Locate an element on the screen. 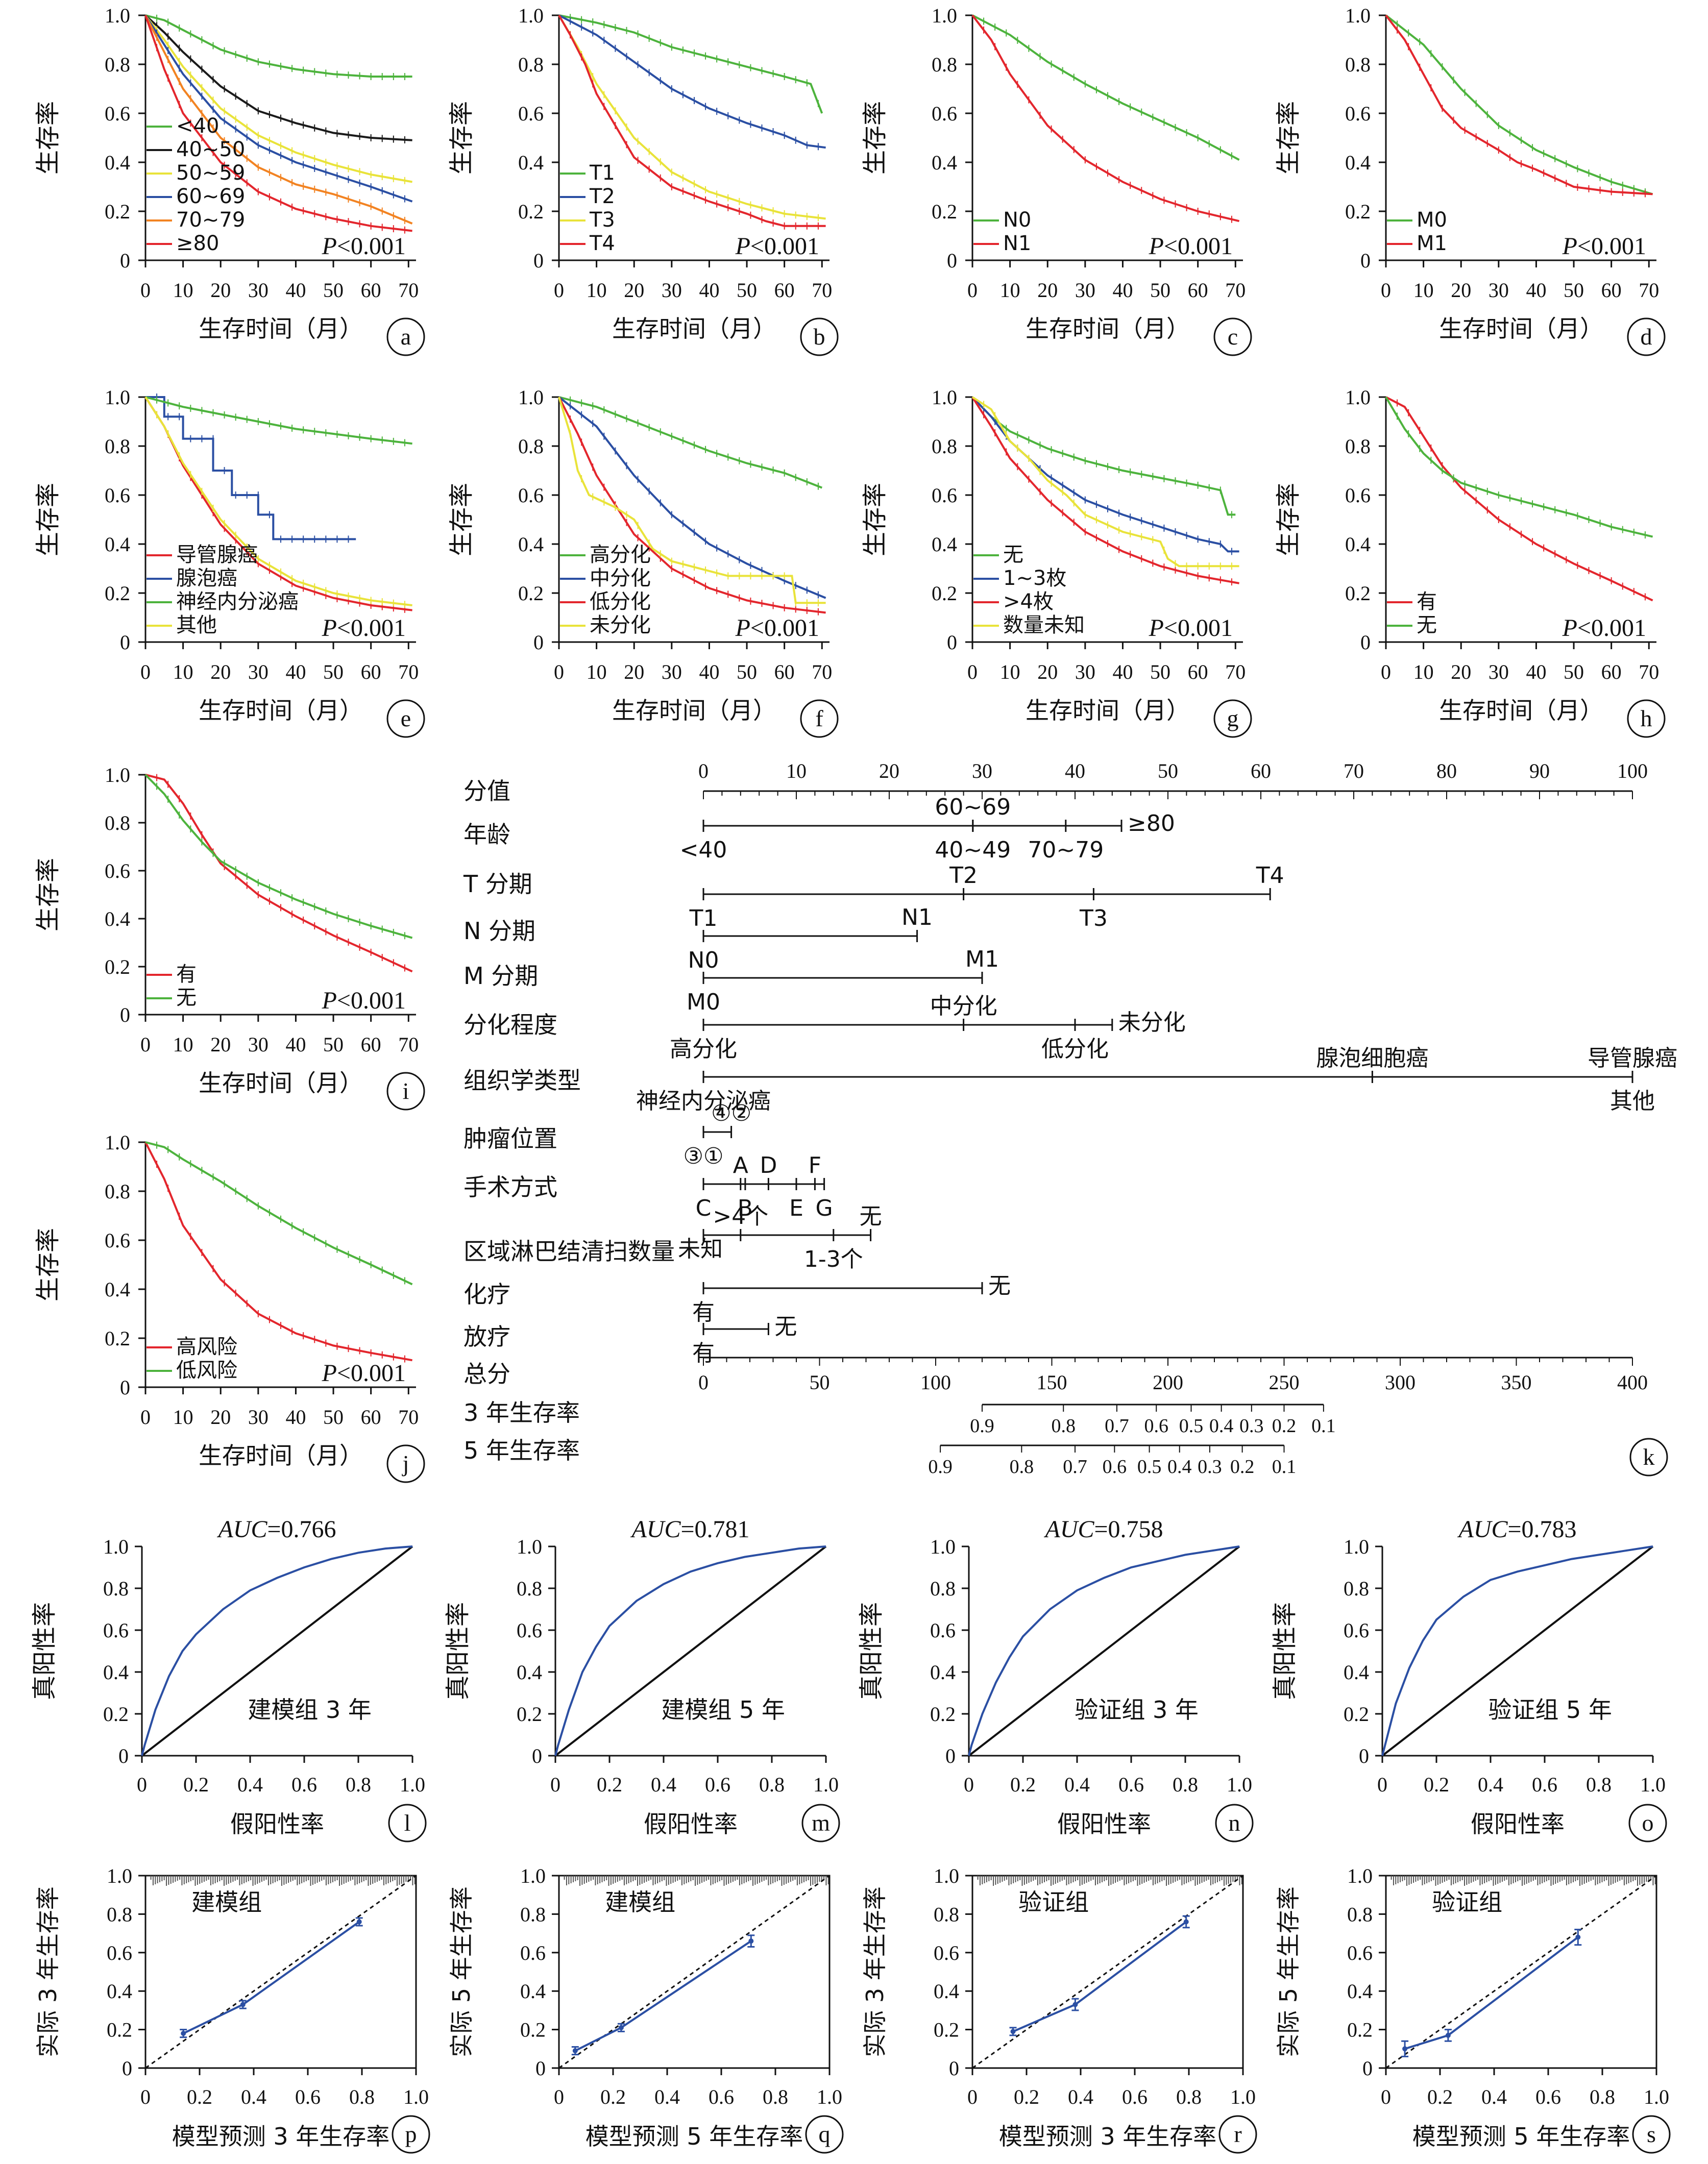  legend-label: 高风险 is located at coordinates (206, 1347).